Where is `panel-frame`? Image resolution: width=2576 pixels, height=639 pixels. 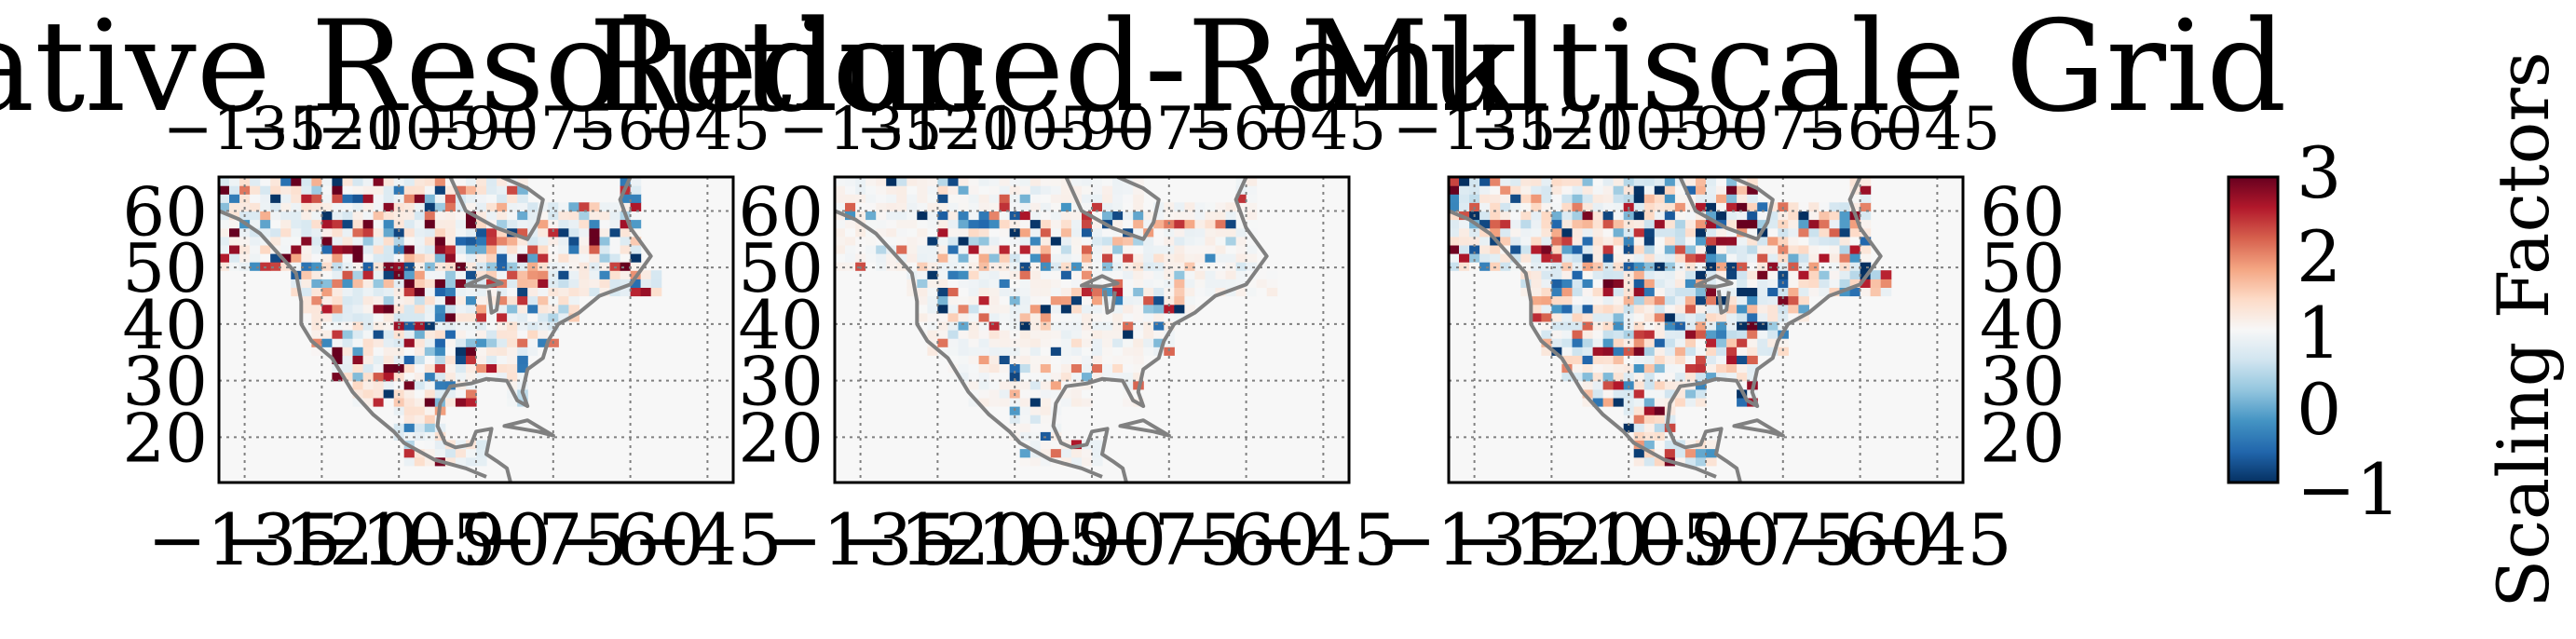 panel-frame is located at coordinates (1092, 329).